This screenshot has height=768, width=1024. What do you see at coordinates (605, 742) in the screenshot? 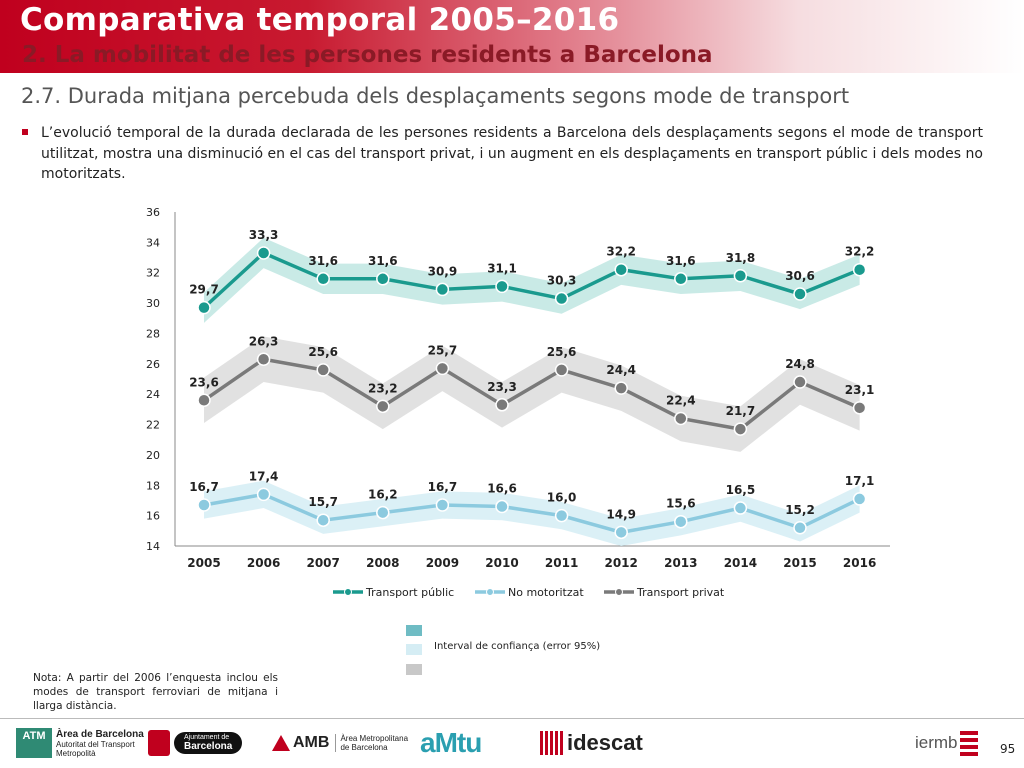
I see `idescat-logo-text: idescat` at bounding box center [605, 742].